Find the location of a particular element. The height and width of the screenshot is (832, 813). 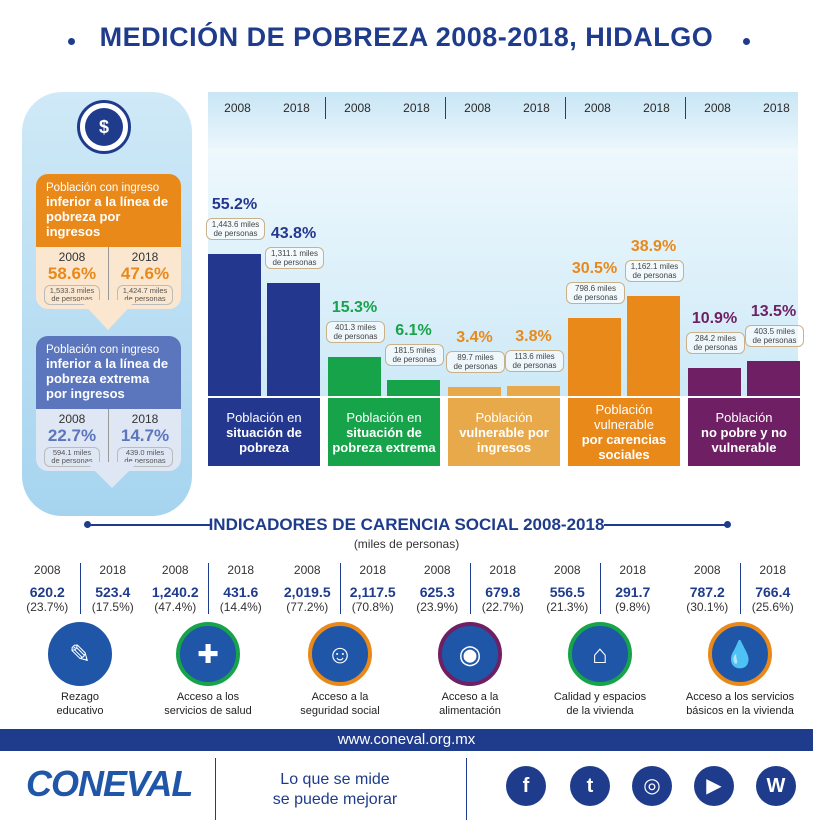

bar-miles-value: 1,311.1 miles is located at coordinates (294, 254).